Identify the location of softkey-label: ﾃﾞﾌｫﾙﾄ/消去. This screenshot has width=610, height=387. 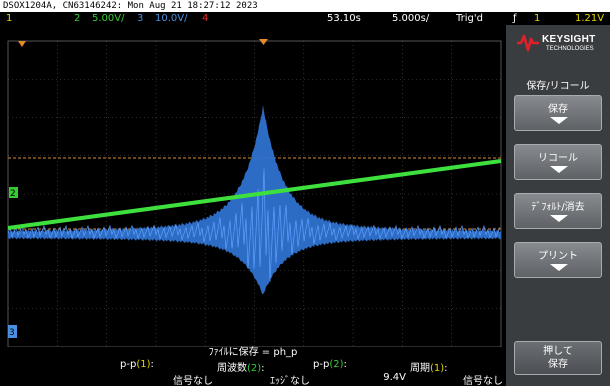
(558, 207).